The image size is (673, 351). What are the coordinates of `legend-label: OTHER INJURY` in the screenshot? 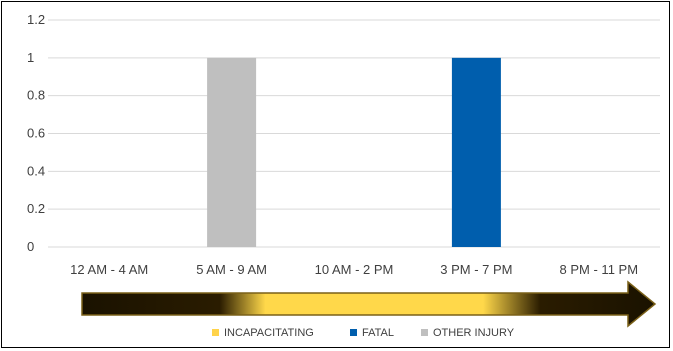 It's located at (474, 333).